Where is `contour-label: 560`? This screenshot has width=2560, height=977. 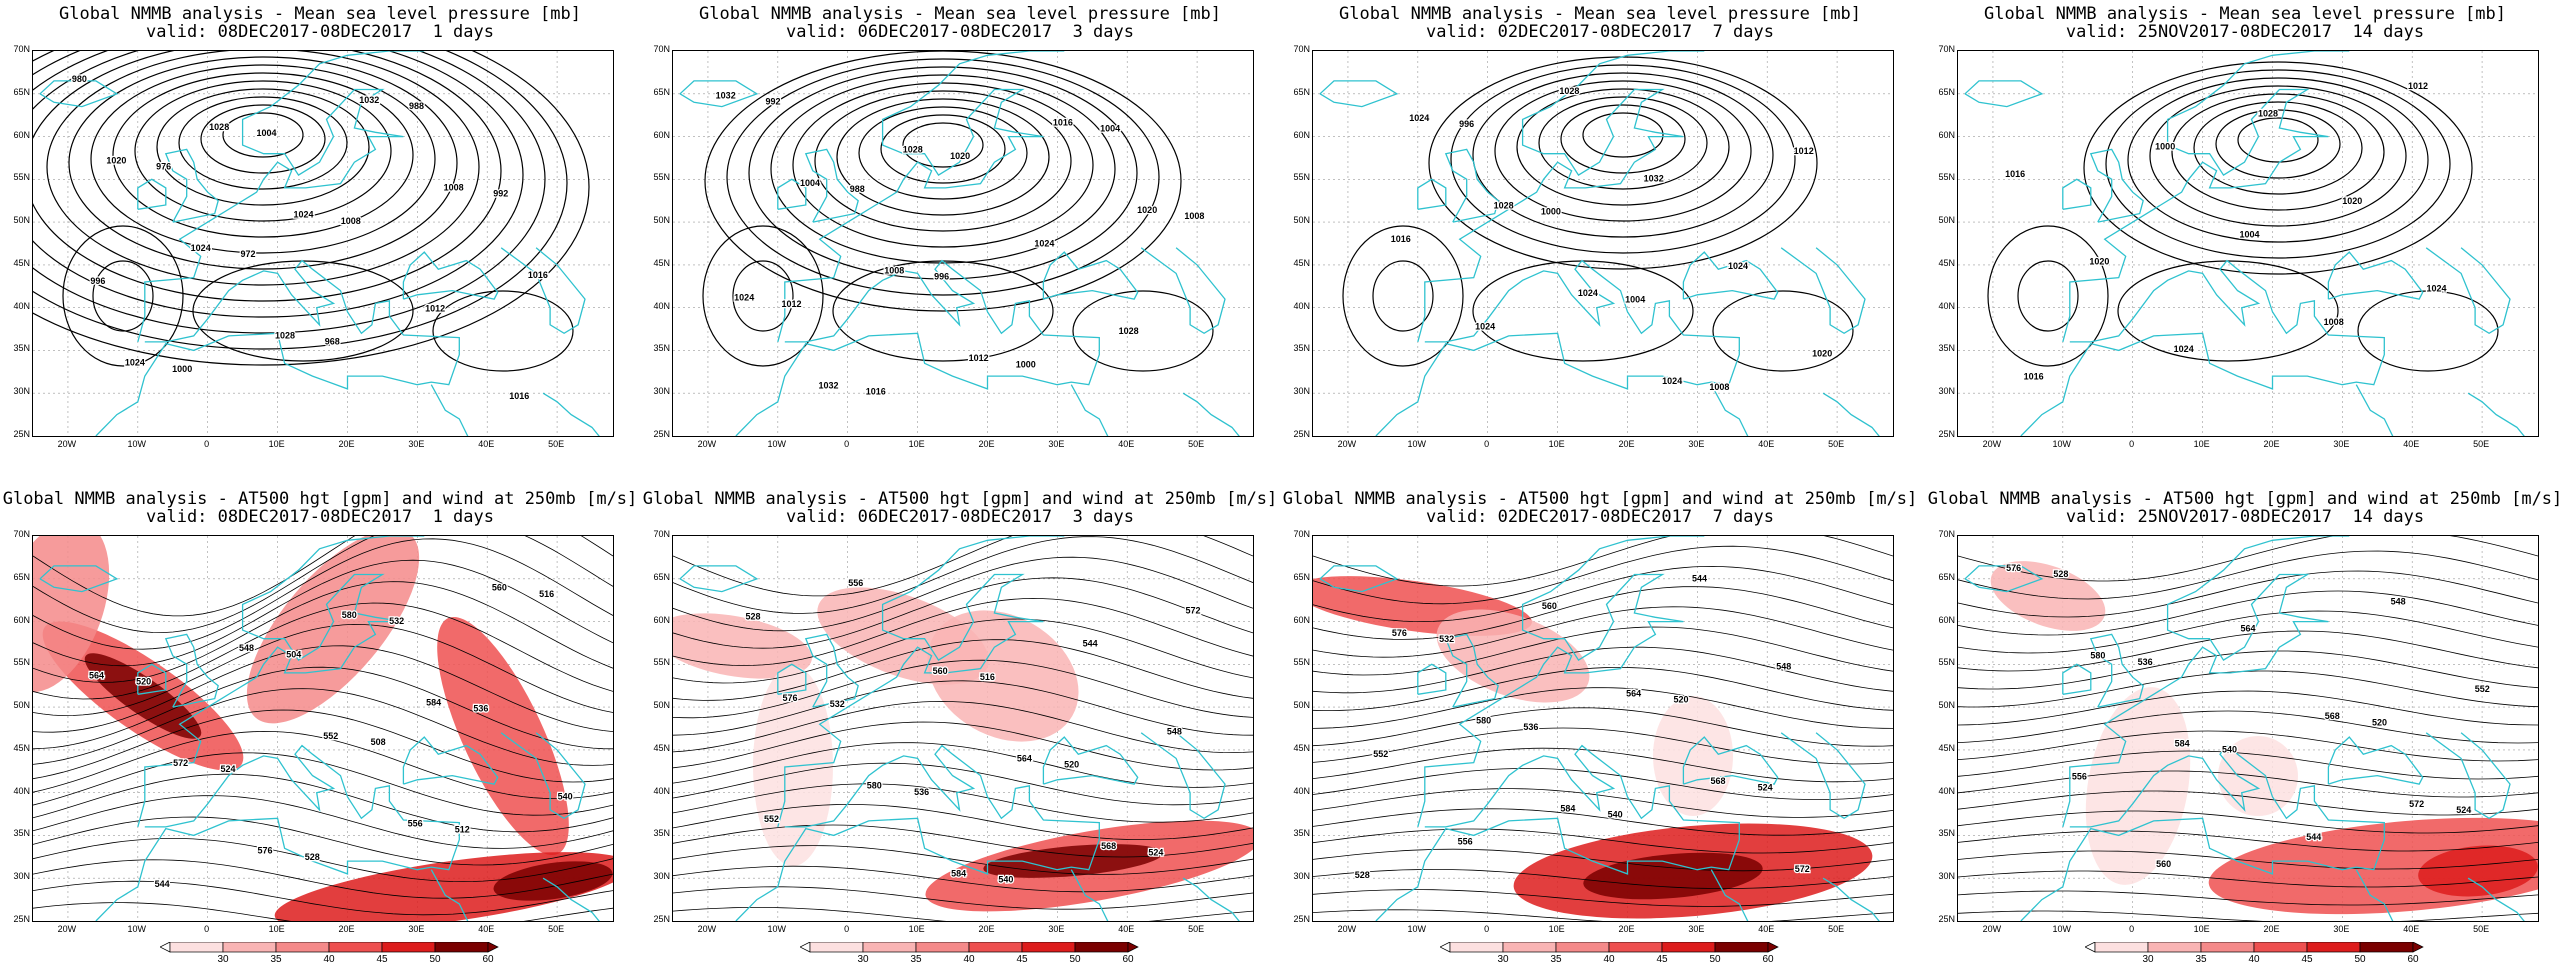 contour-label: 560 is located at coordinates (940, 671).